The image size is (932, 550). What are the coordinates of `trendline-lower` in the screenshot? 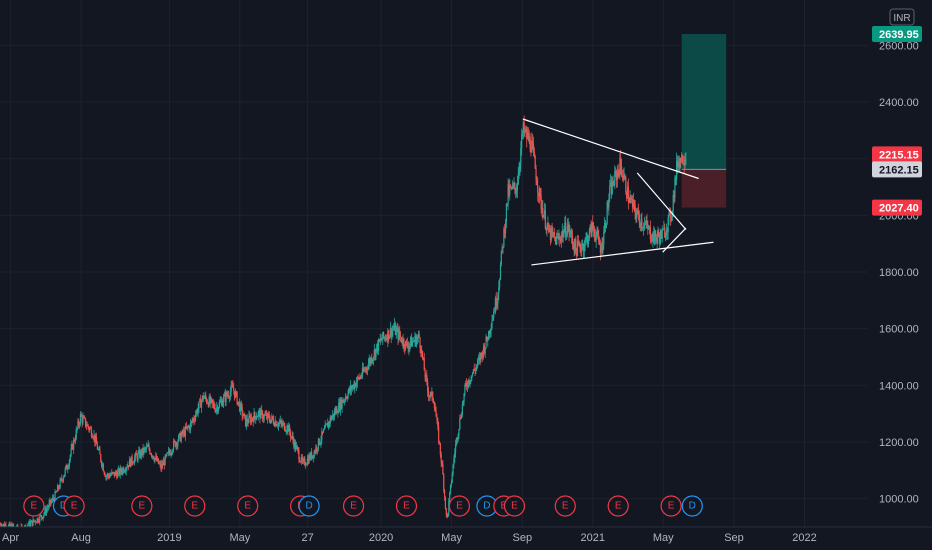 It's located at (622, 253).